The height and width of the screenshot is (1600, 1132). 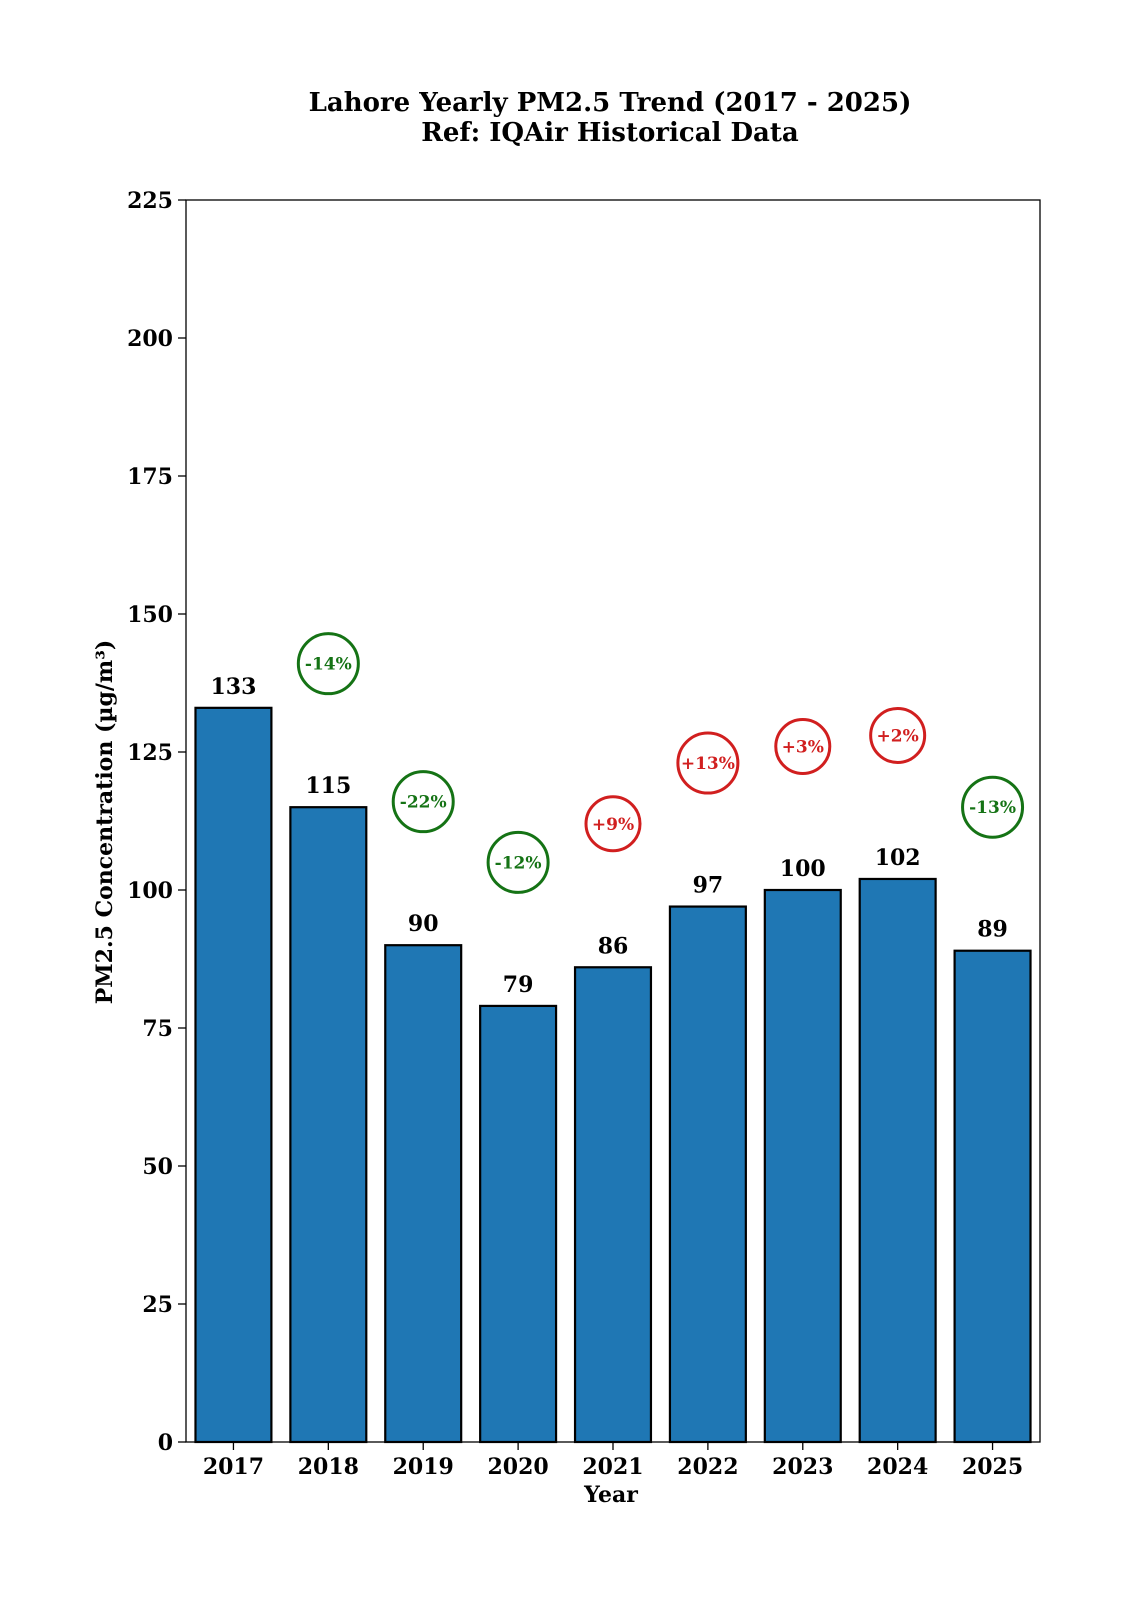 I want to click on x-axis-ticks: 2017 2018 2019 2020 2021 2022 2023 2024 2025, so click(x=613, y=1461).